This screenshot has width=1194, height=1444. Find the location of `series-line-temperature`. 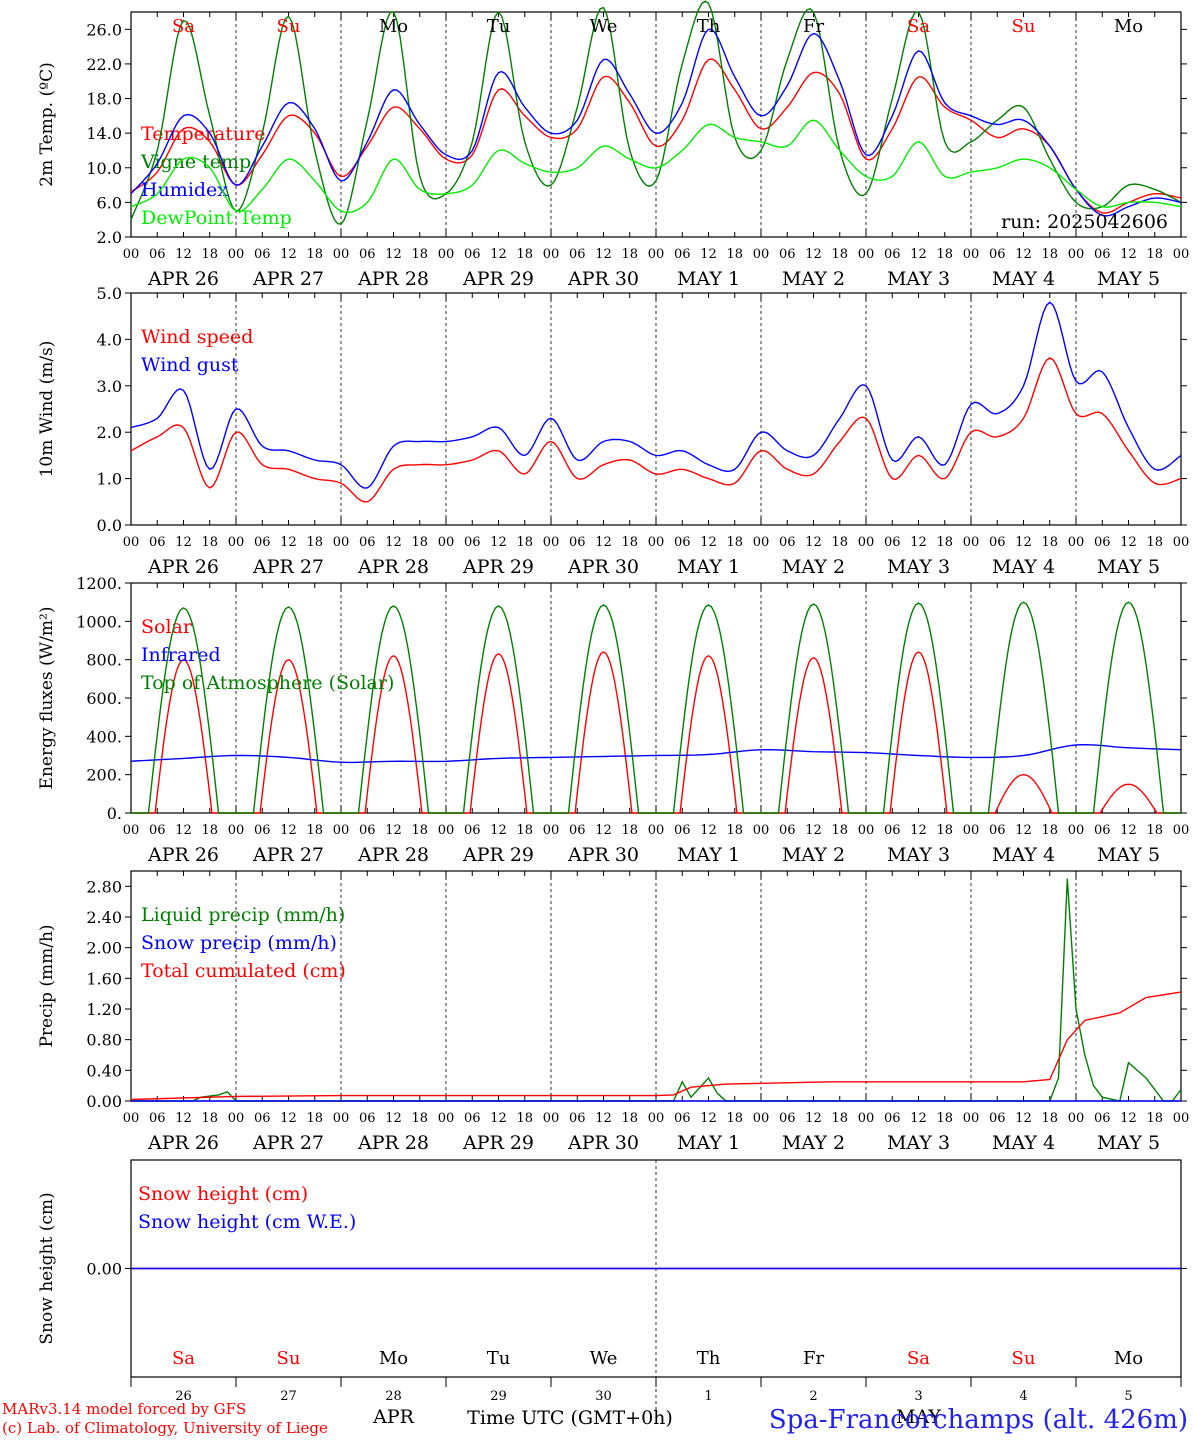

series-line-temperature is located at coordinates (656, 136).